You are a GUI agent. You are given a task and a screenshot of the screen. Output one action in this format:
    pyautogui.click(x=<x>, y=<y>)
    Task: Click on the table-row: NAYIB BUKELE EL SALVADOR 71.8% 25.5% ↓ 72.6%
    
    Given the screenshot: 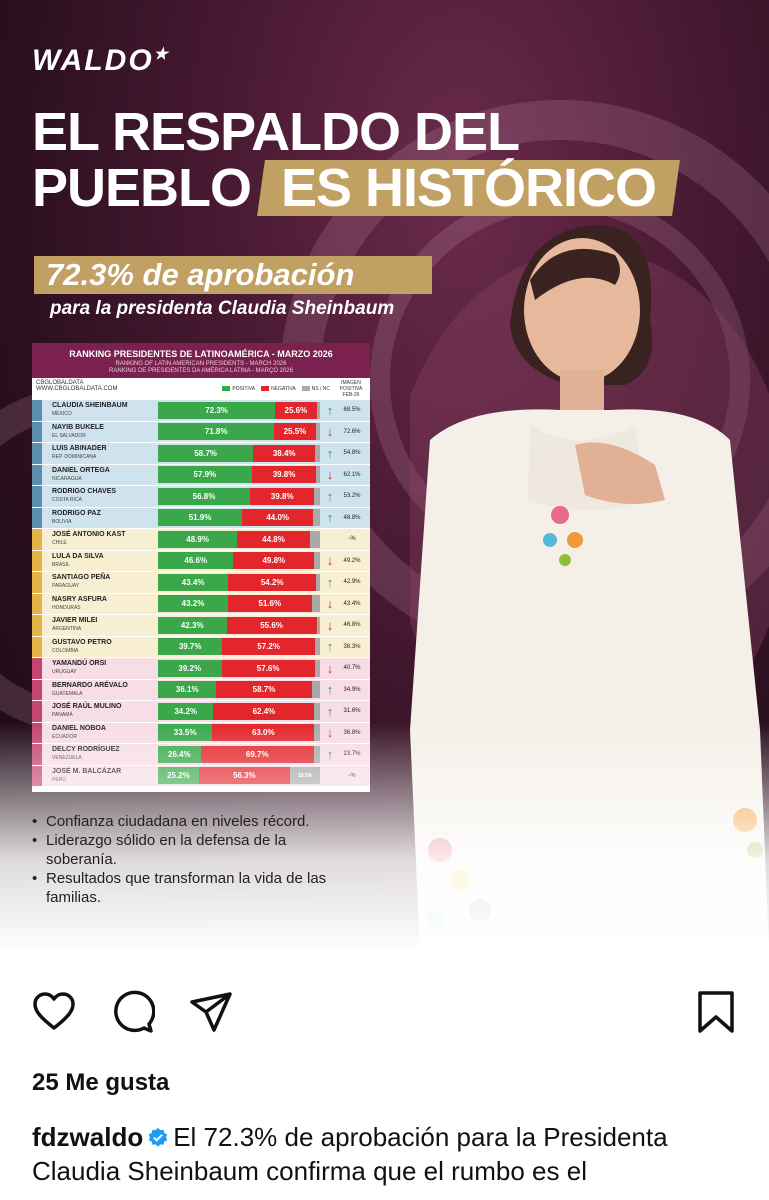 What is the action you would take?
    pyautogui.click(x=201, y=432)
    